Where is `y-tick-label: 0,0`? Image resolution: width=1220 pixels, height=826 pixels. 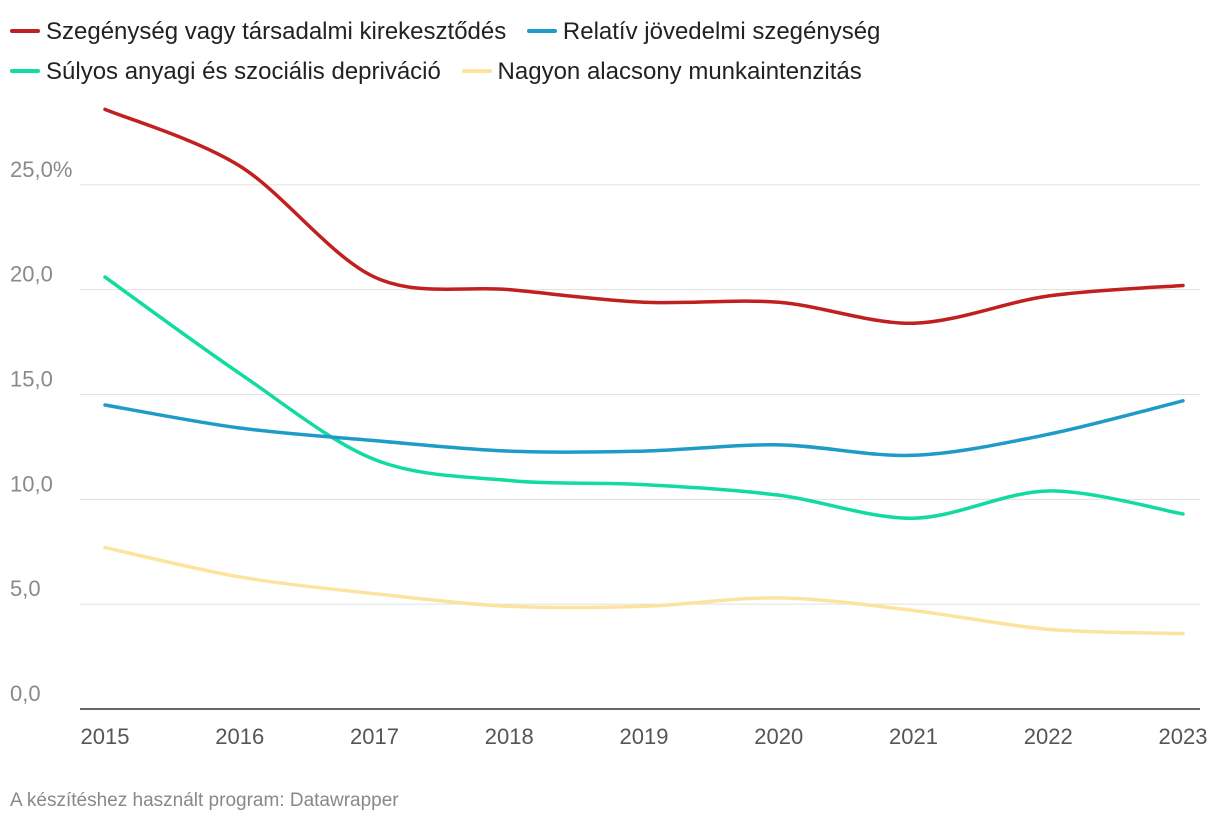
y-tick-label: 0,0 is located at coordinates (25, 693).